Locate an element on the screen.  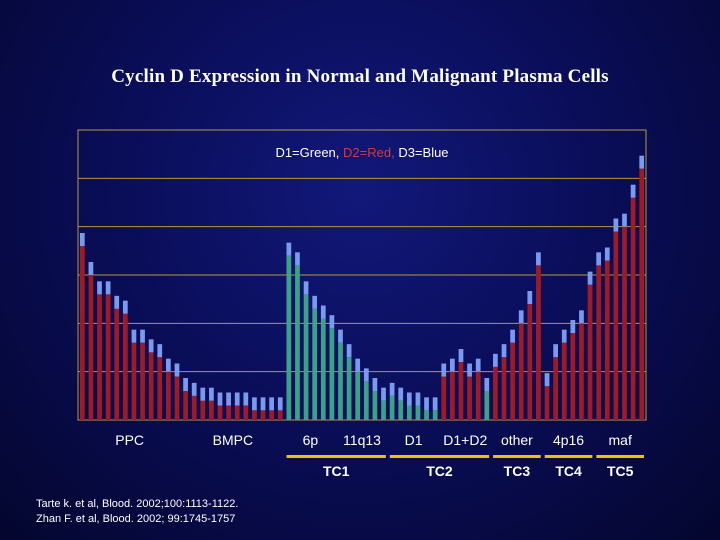
category-label: 11q13 is located at coordinates (362, 440).